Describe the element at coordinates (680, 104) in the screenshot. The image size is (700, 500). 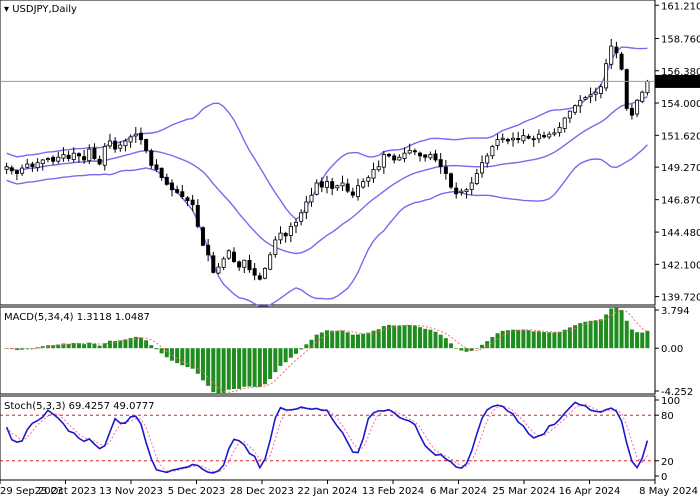
I see `price-tick-label: 154.000` at that location.